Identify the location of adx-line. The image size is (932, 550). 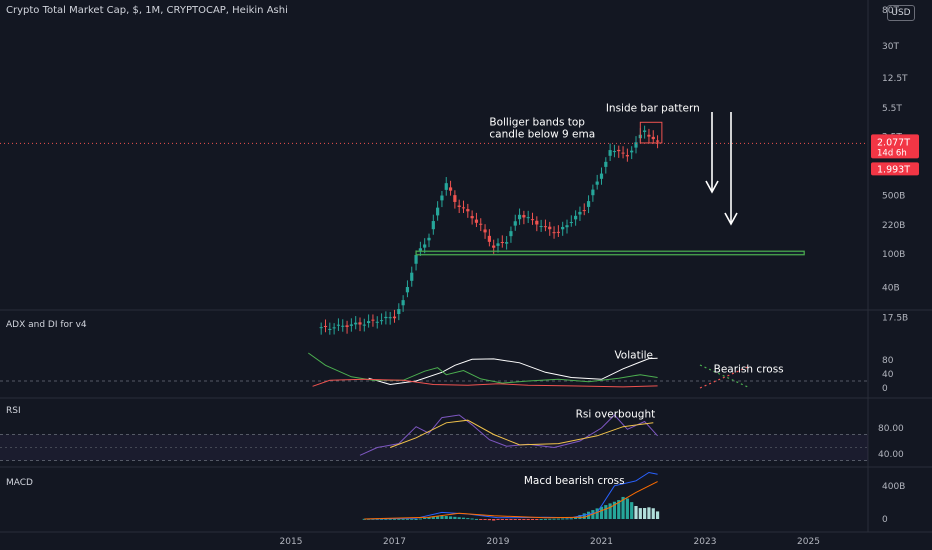
(513, 371).